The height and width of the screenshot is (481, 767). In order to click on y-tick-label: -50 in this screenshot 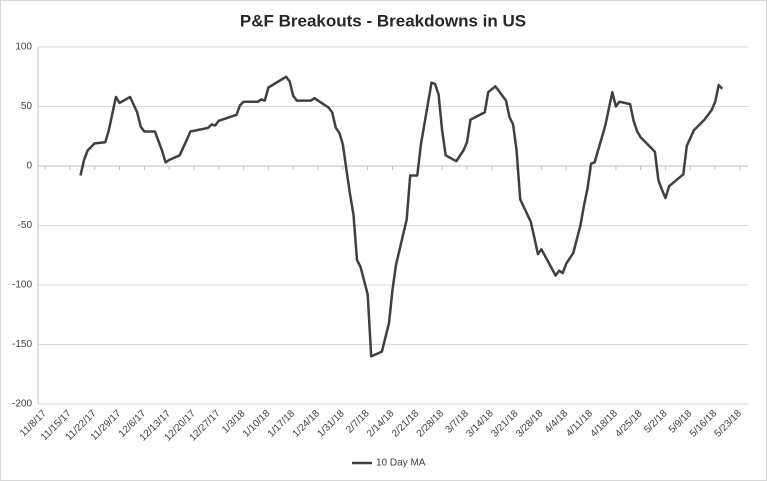, I will do `click(25, 225)`.